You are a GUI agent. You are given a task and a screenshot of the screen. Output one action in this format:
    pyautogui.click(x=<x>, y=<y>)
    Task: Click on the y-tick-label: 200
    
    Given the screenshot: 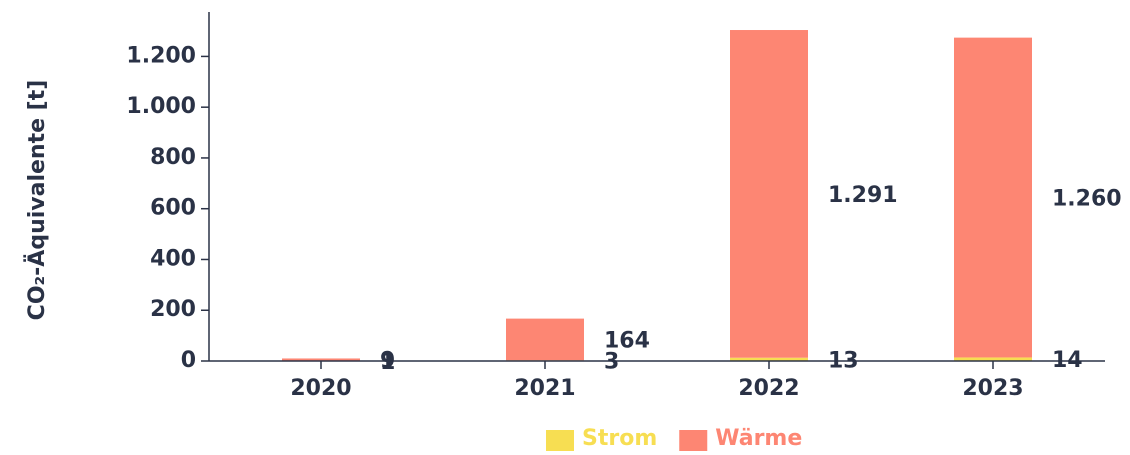 What is the action you would take?
    pyautogui.click(x=173, y=309)
    